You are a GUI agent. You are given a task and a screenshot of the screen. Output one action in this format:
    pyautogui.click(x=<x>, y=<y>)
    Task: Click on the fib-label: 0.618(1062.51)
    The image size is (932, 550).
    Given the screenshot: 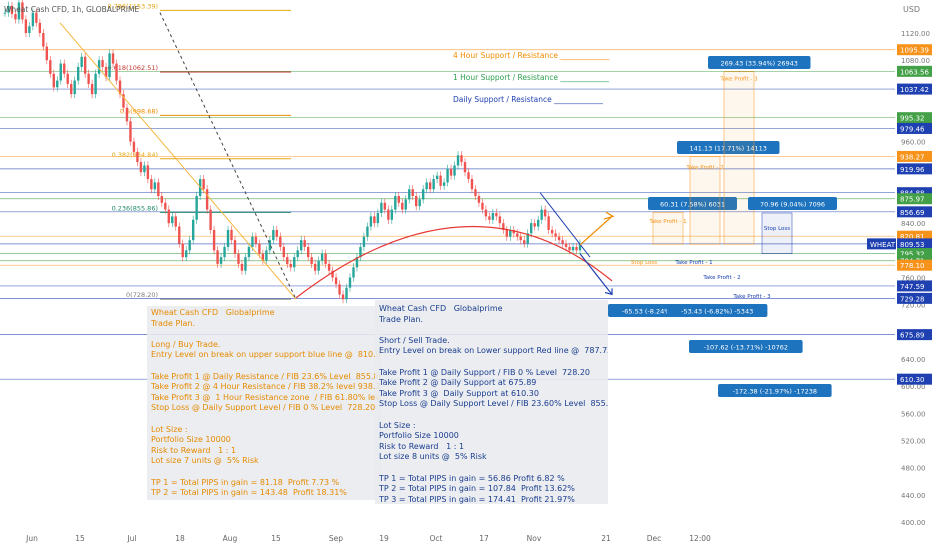 What is the action you would take?
    pyautogui.click(x=132, y=68)
    